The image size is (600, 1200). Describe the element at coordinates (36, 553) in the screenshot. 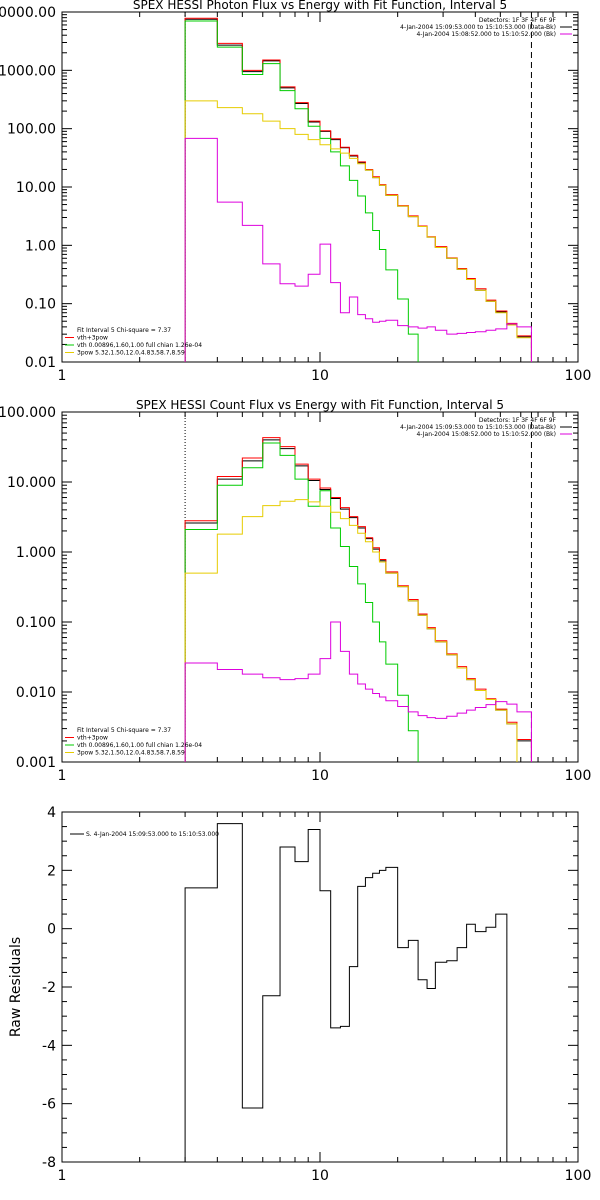

I see `y-tick-label: 1.000` at that location.